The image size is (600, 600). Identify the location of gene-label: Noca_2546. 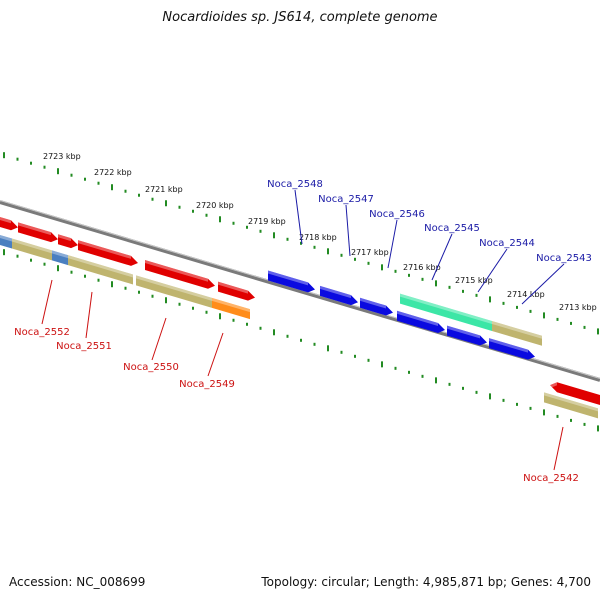
(397, 214).